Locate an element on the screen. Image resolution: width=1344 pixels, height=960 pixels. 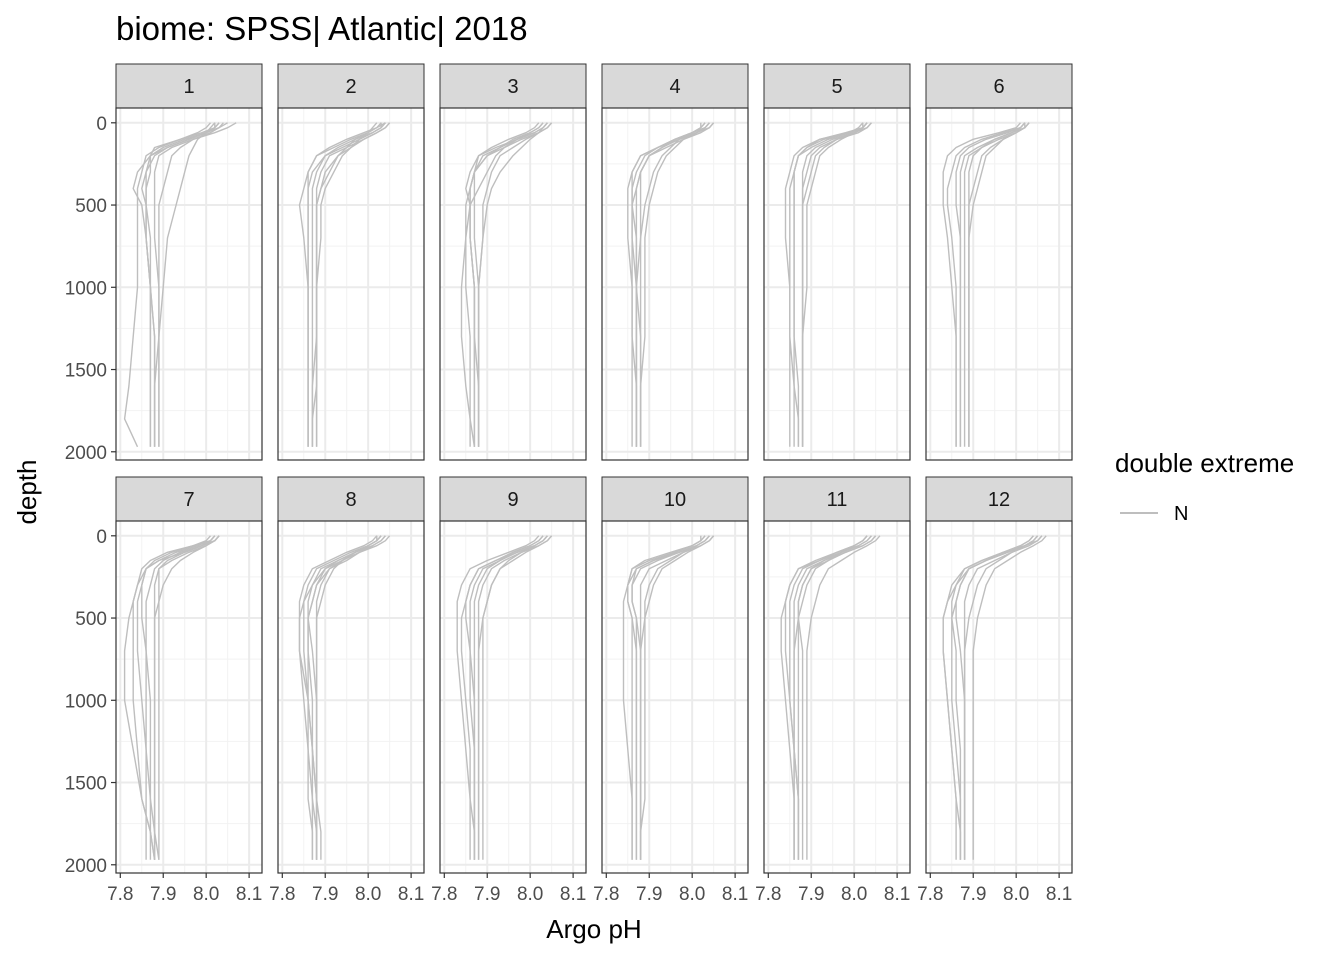
facet-strip-label: 8 is located at coordinates (350, 500).